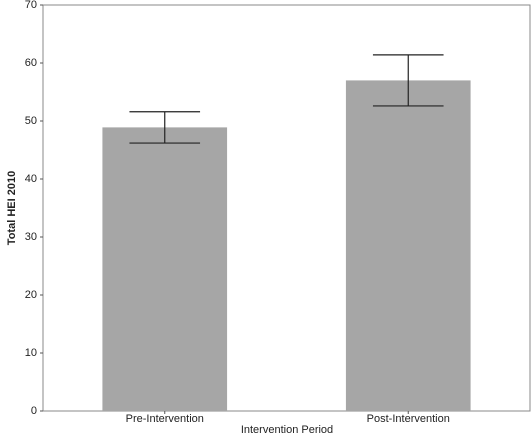  Describe the element at coordinates (287, 430) in the screenshot. I see `x-axis-label: Intervention Period` at that location.